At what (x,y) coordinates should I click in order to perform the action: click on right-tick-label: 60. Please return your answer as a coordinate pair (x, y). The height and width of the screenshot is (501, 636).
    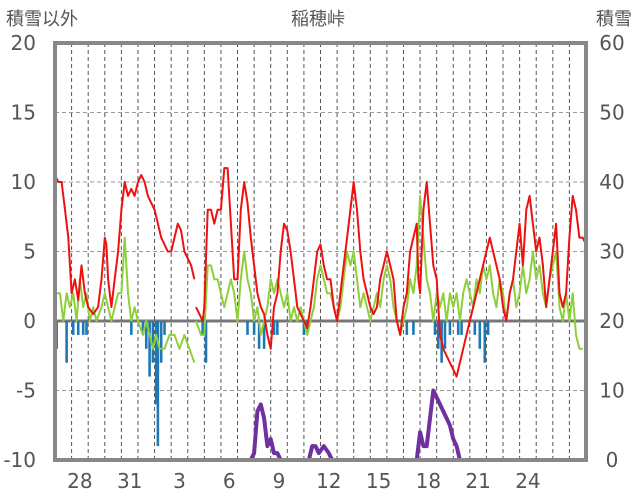
    Looking at the image, I should click on (611, 43).